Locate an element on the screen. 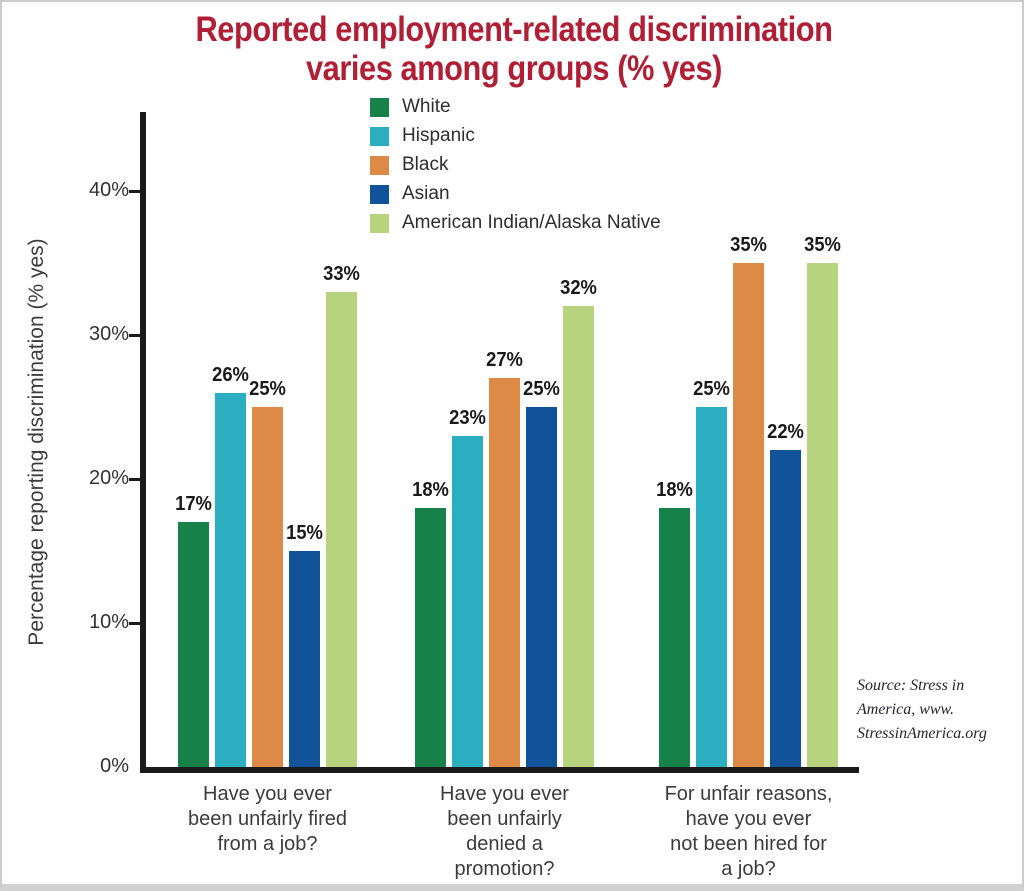 The width and height of the screenshot is (1024, 891). legend-label: American Indian/Alaska Native is located at coordinates (531, 222).